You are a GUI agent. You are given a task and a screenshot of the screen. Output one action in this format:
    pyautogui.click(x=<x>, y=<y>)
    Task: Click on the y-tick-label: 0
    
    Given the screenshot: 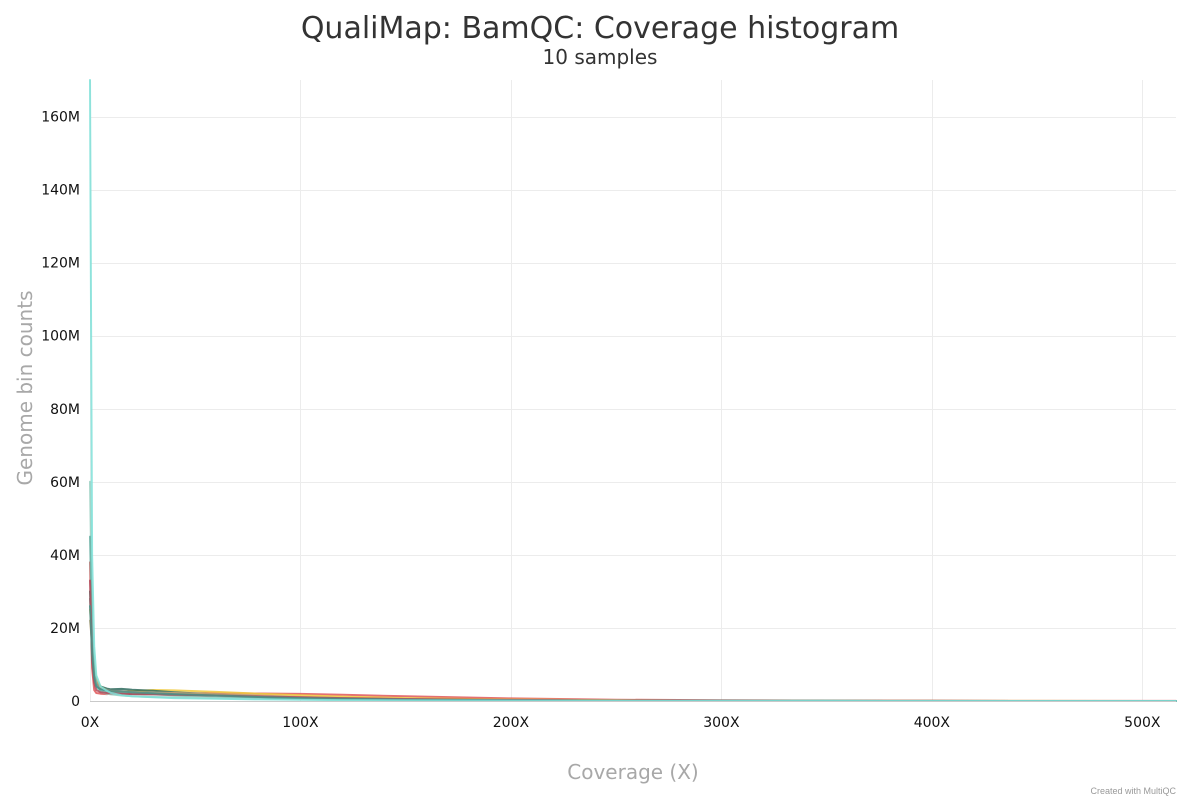 What is the action you would take?
    pyautogui.click(x=75, y=702)
    